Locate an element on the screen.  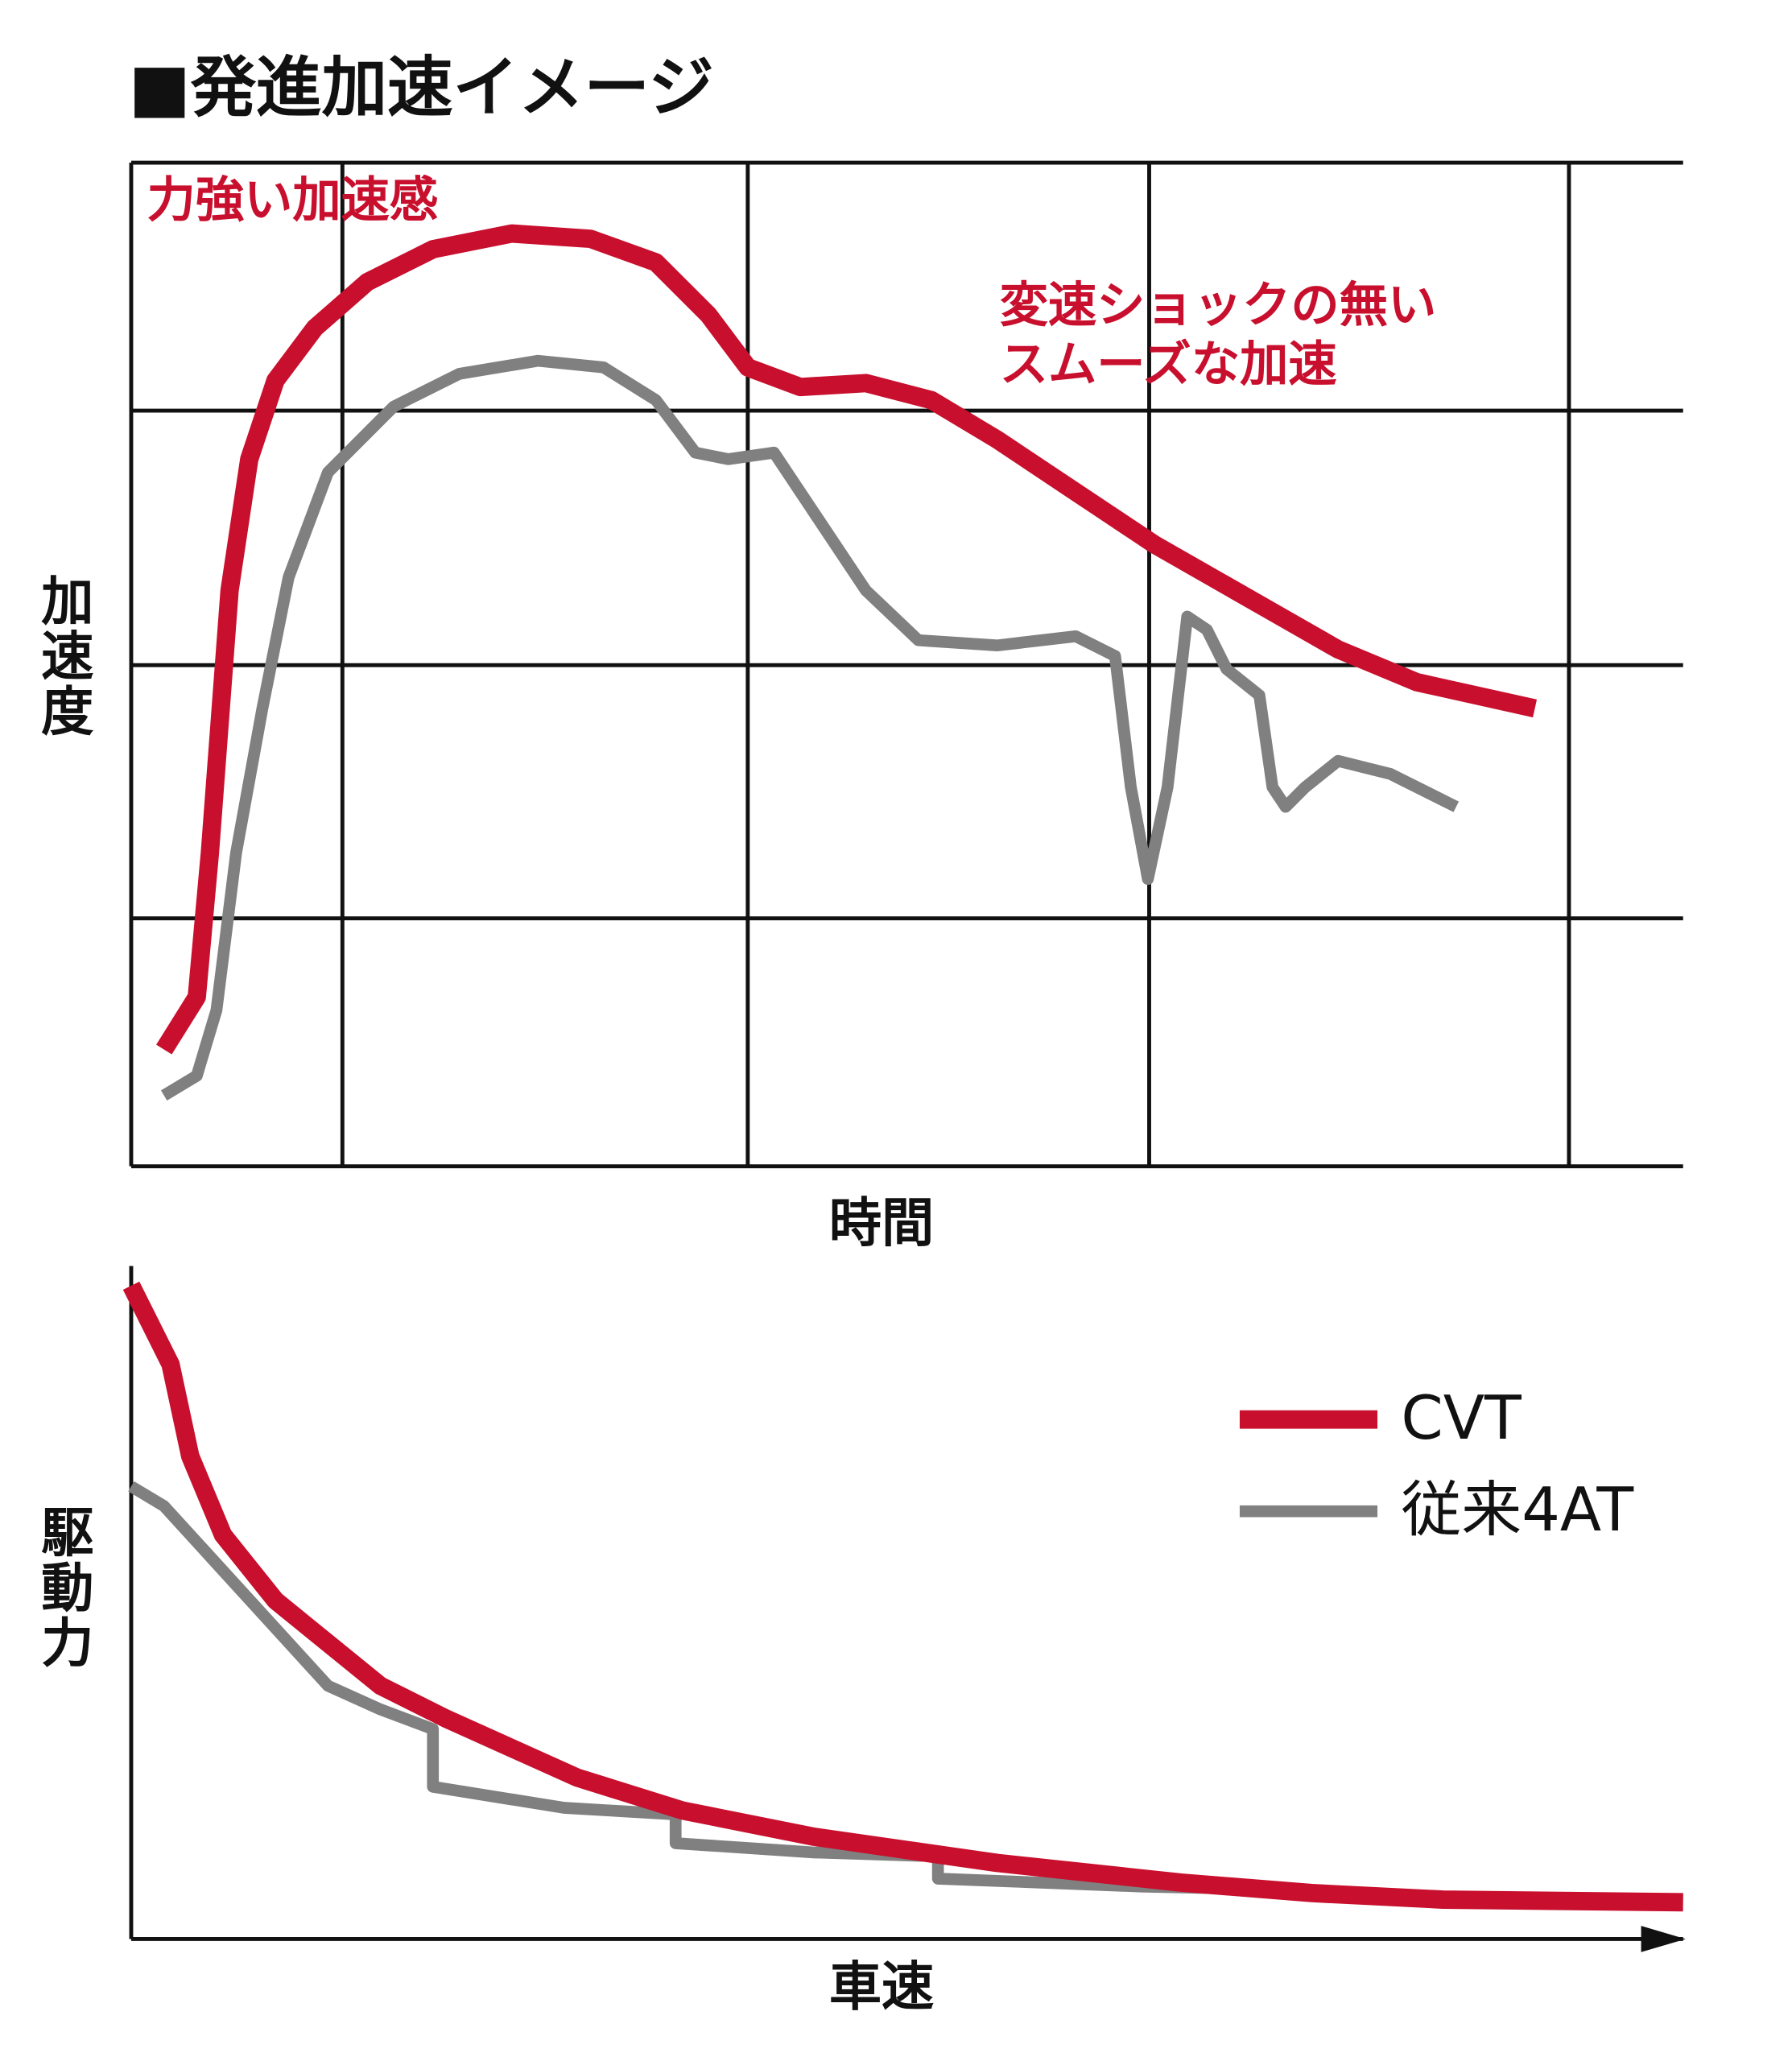
x-axis-label: 時間 is located at coordinates (881, 1223).